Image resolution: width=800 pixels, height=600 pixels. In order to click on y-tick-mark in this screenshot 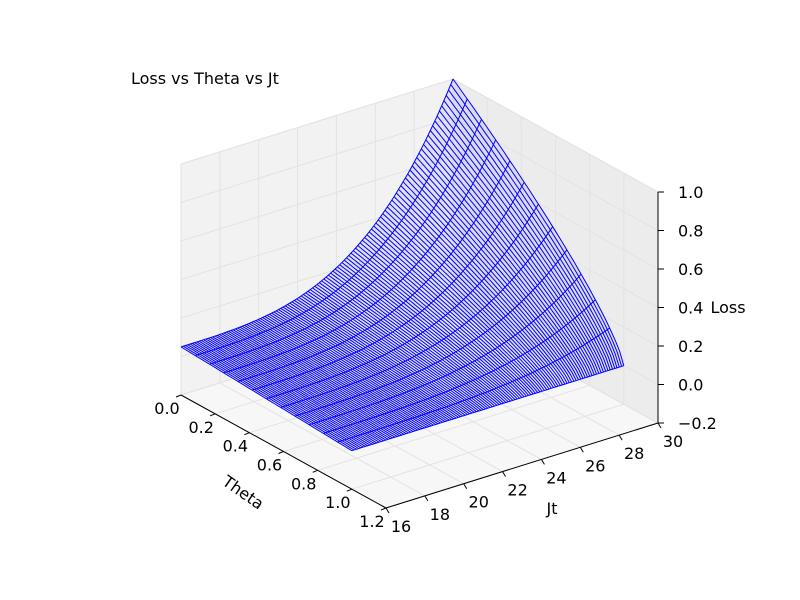, I will do `click(620, 437)`.